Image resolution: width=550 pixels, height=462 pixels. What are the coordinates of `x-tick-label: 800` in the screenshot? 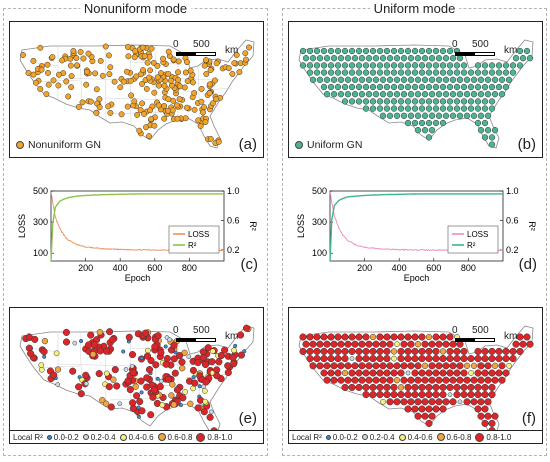 It's located at (468, 268).